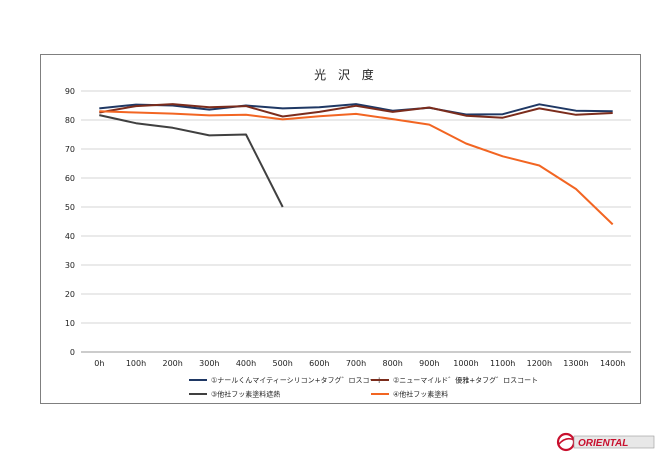 This screenshot has height=458, width=670. I want to click on y-tick-label: 40, so click(70, 236).